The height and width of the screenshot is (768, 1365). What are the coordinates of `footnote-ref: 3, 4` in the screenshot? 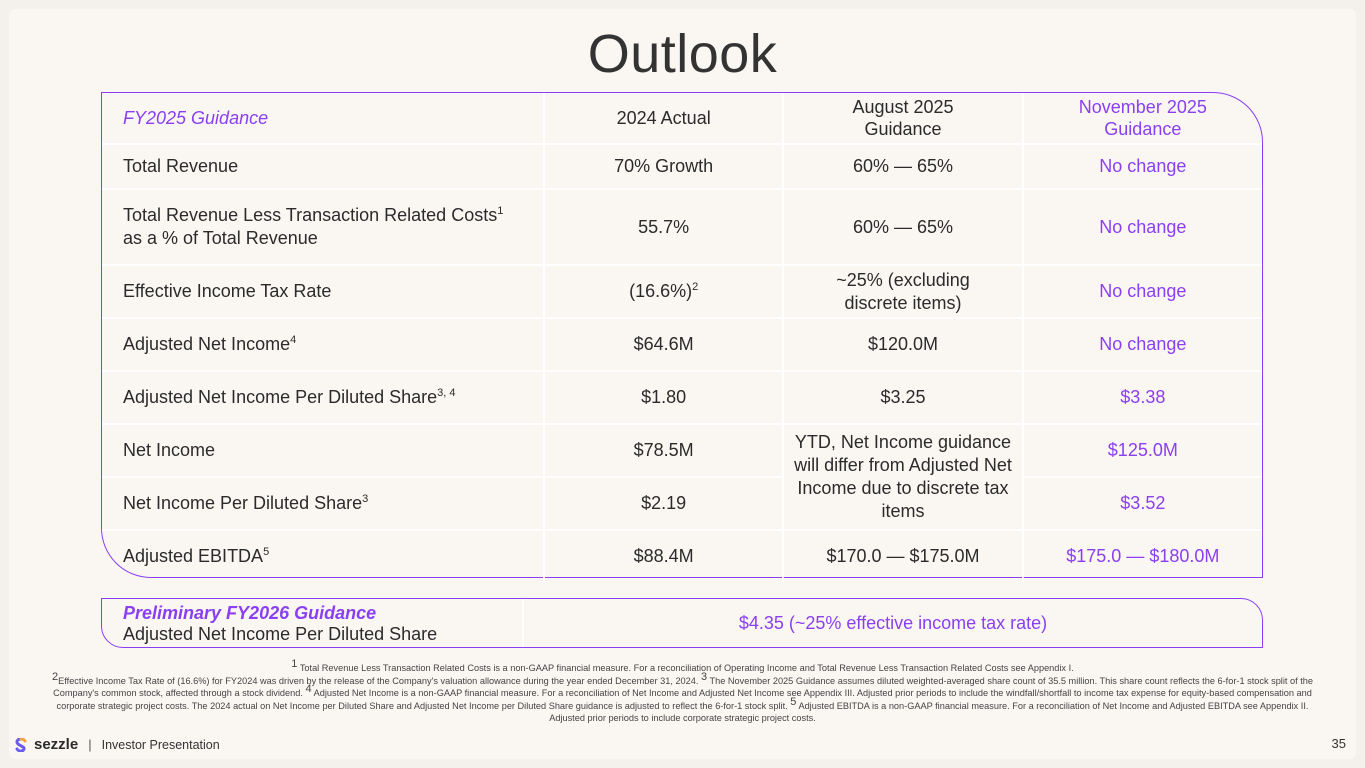 It's located at (446, 393).